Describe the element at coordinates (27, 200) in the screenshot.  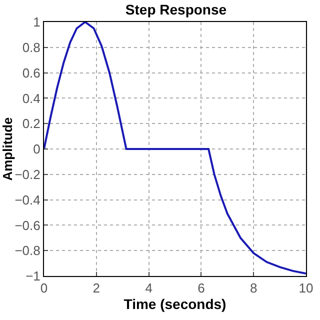
I see `y-tick-label: −0.4` at that location.